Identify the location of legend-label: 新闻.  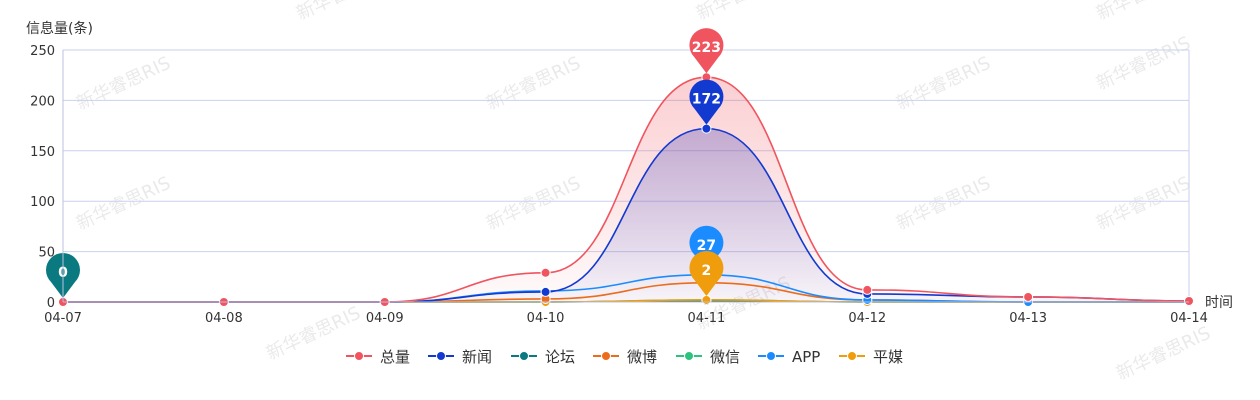
(477, 357).